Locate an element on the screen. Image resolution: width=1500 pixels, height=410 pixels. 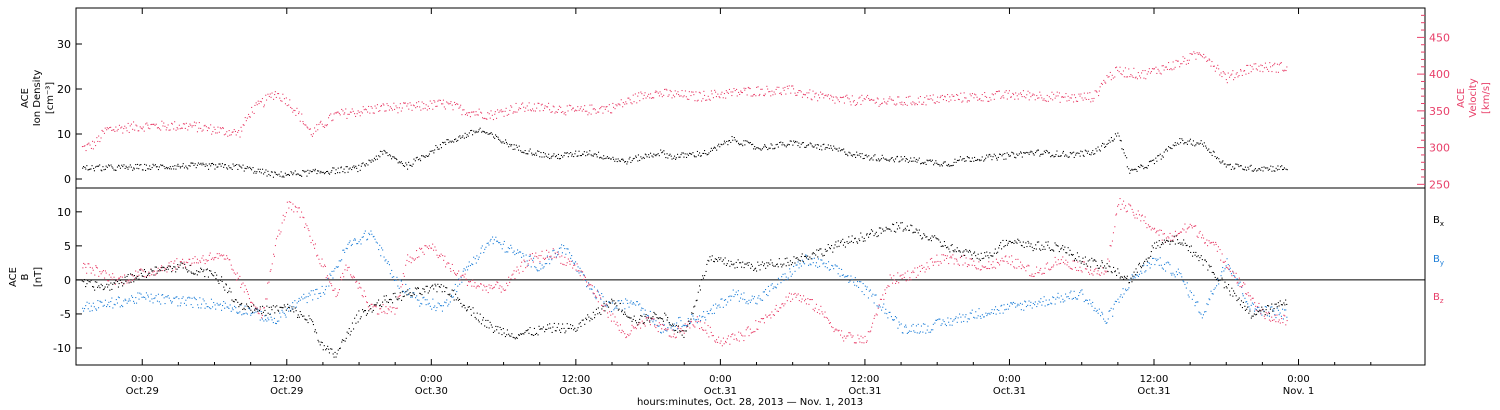
density-tick-label: 10 is located at coordinates (64, 134).